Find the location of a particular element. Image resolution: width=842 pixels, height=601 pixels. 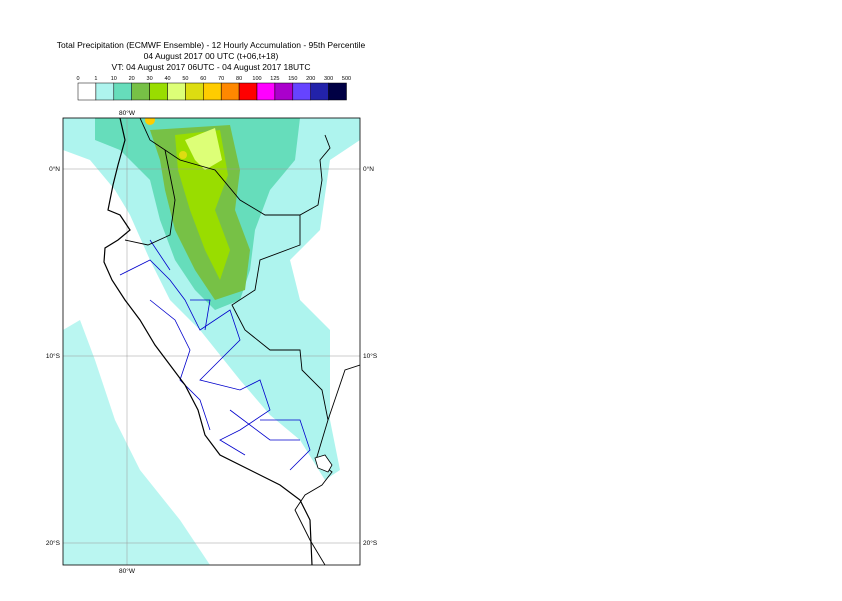

legend-label: 1 is located at coordinates (95, 79).